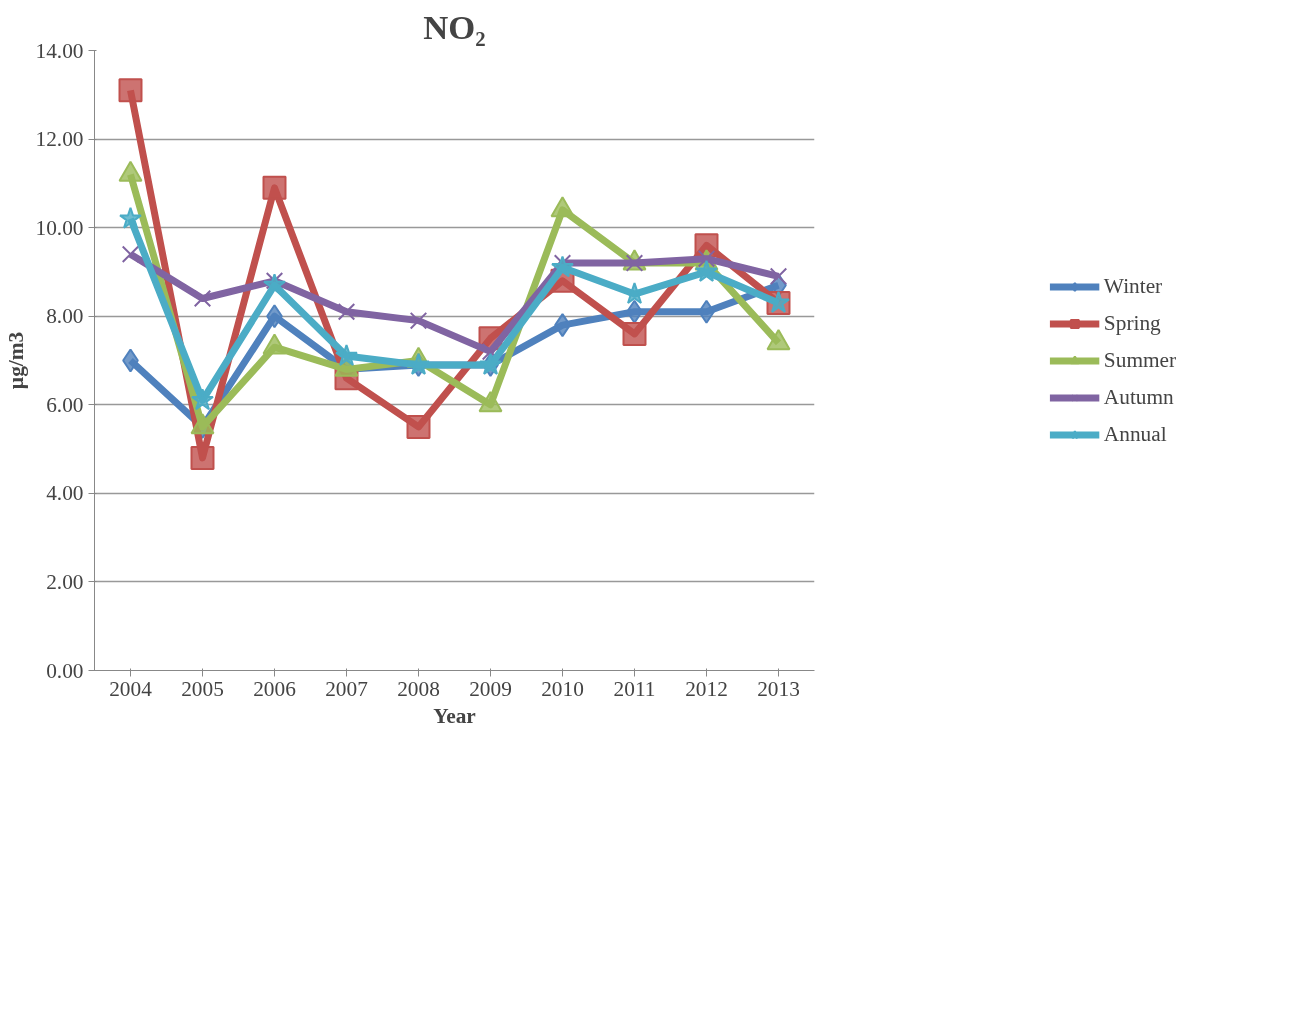  What do you see at coordinates (455, 715) in the screenshot?
I see `x-axis-title: Year` at bounding box center [455, 715].